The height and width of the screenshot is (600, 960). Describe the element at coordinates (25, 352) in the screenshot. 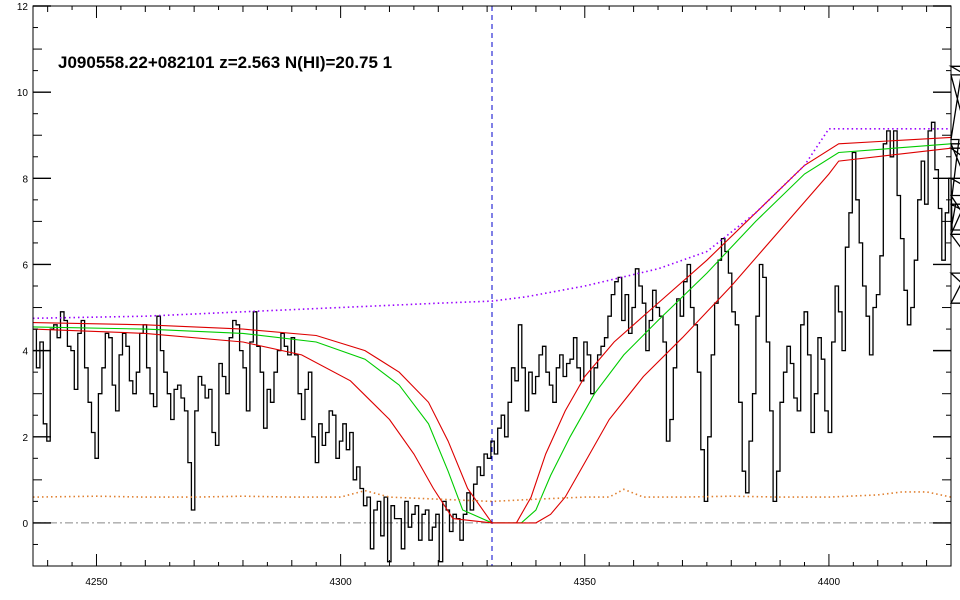

I see `y-tick-label: 4` at that location.